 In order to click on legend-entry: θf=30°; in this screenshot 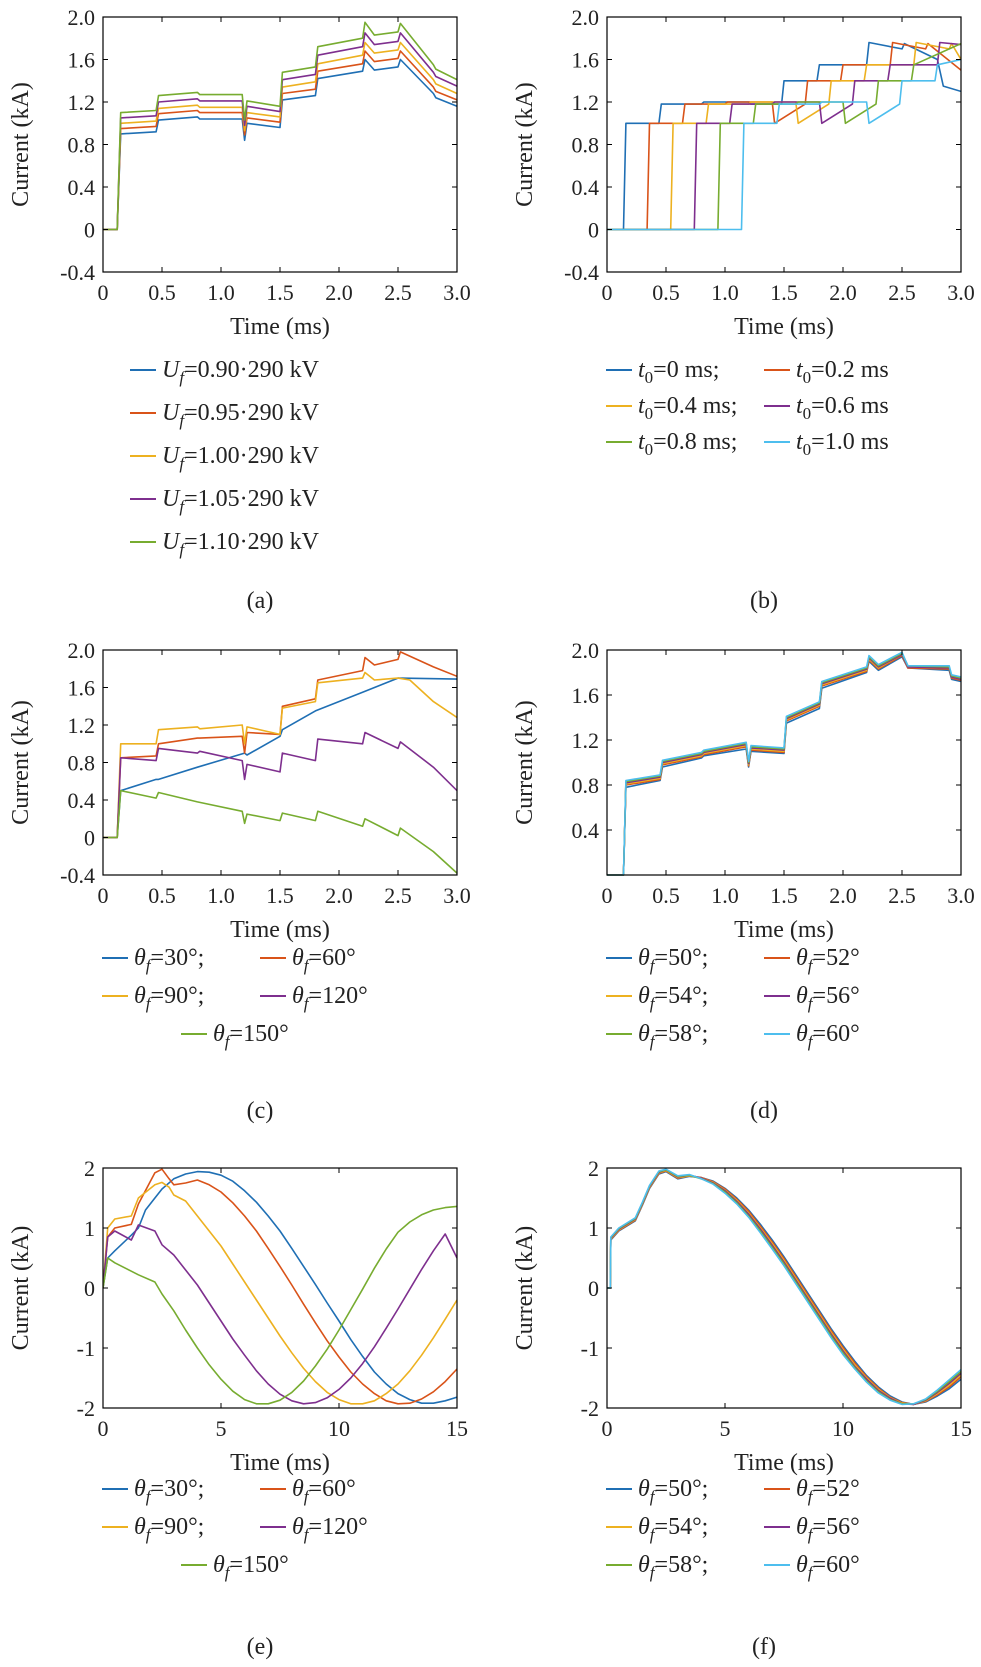, I will do `click(169, 1491)`.